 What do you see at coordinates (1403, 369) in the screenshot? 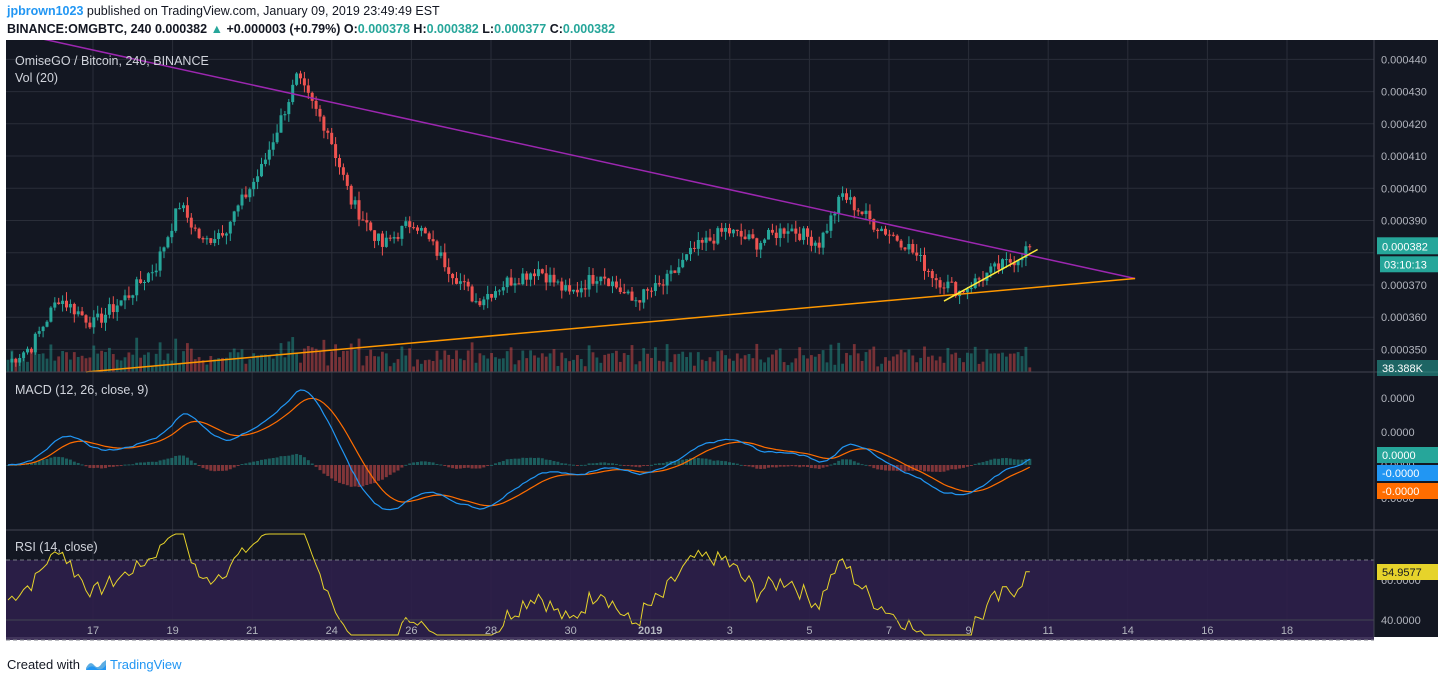
I see `volume-last-label: 38.388K` at bounding box center [1403, 369].